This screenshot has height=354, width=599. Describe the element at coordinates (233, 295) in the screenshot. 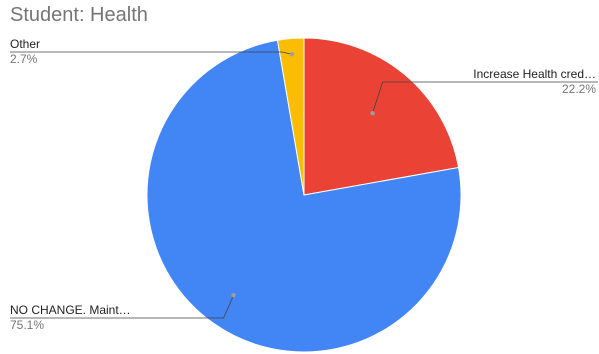

I see `leader-dot-no-change-maint` at that location.